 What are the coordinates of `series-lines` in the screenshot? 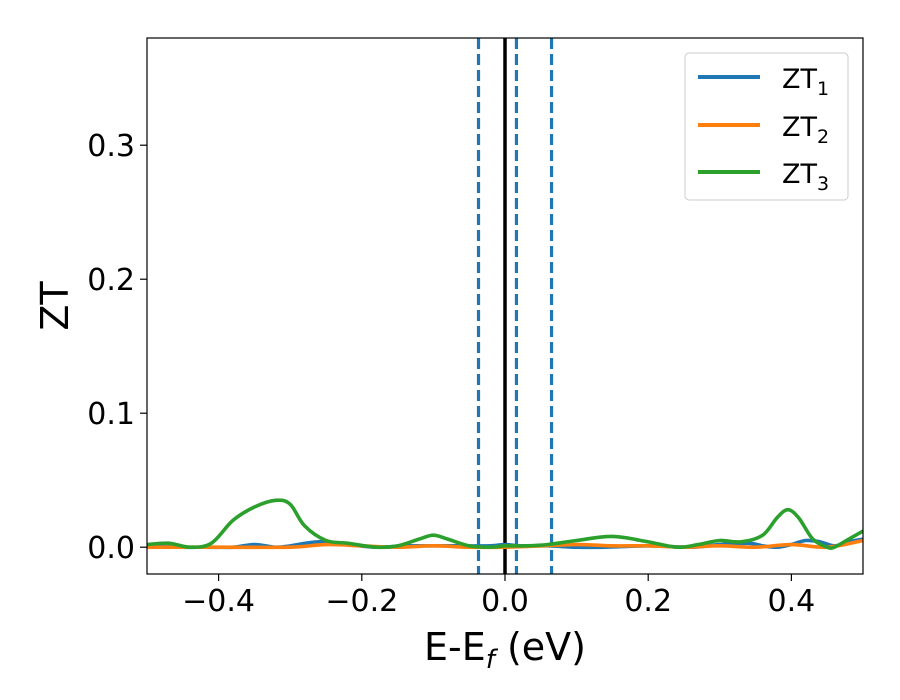 It's located at (505, 524).